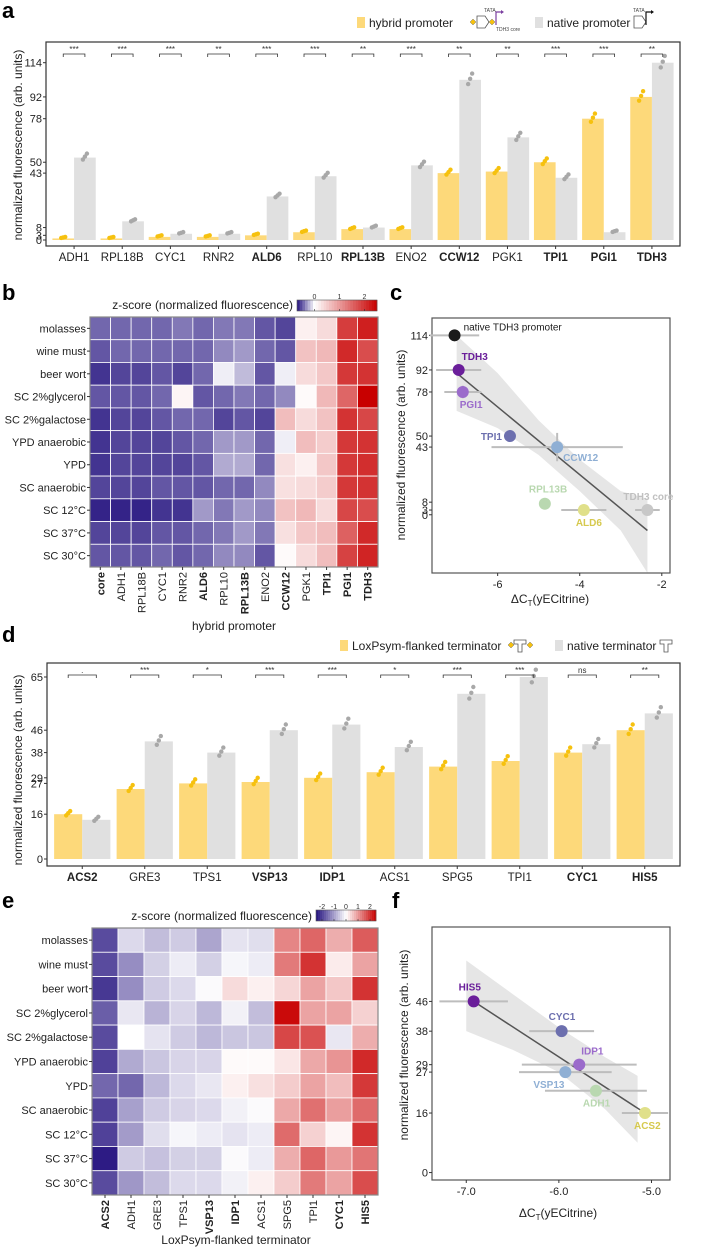 The image size is (711, 1250). What do you see at coordinates (286, 591) in the screenshot?
I see `column-label: CCW12` at bounding box center [286, 591].